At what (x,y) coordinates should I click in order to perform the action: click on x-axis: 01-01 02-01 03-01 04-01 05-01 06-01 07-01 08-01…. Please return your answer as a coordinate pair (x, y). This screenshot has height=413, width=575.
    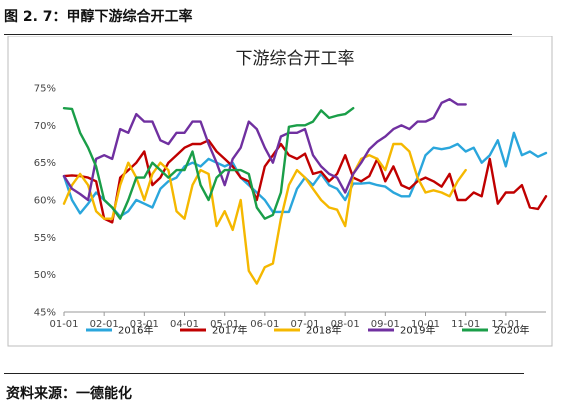
    Looking at the image, I should click on (297, 320).